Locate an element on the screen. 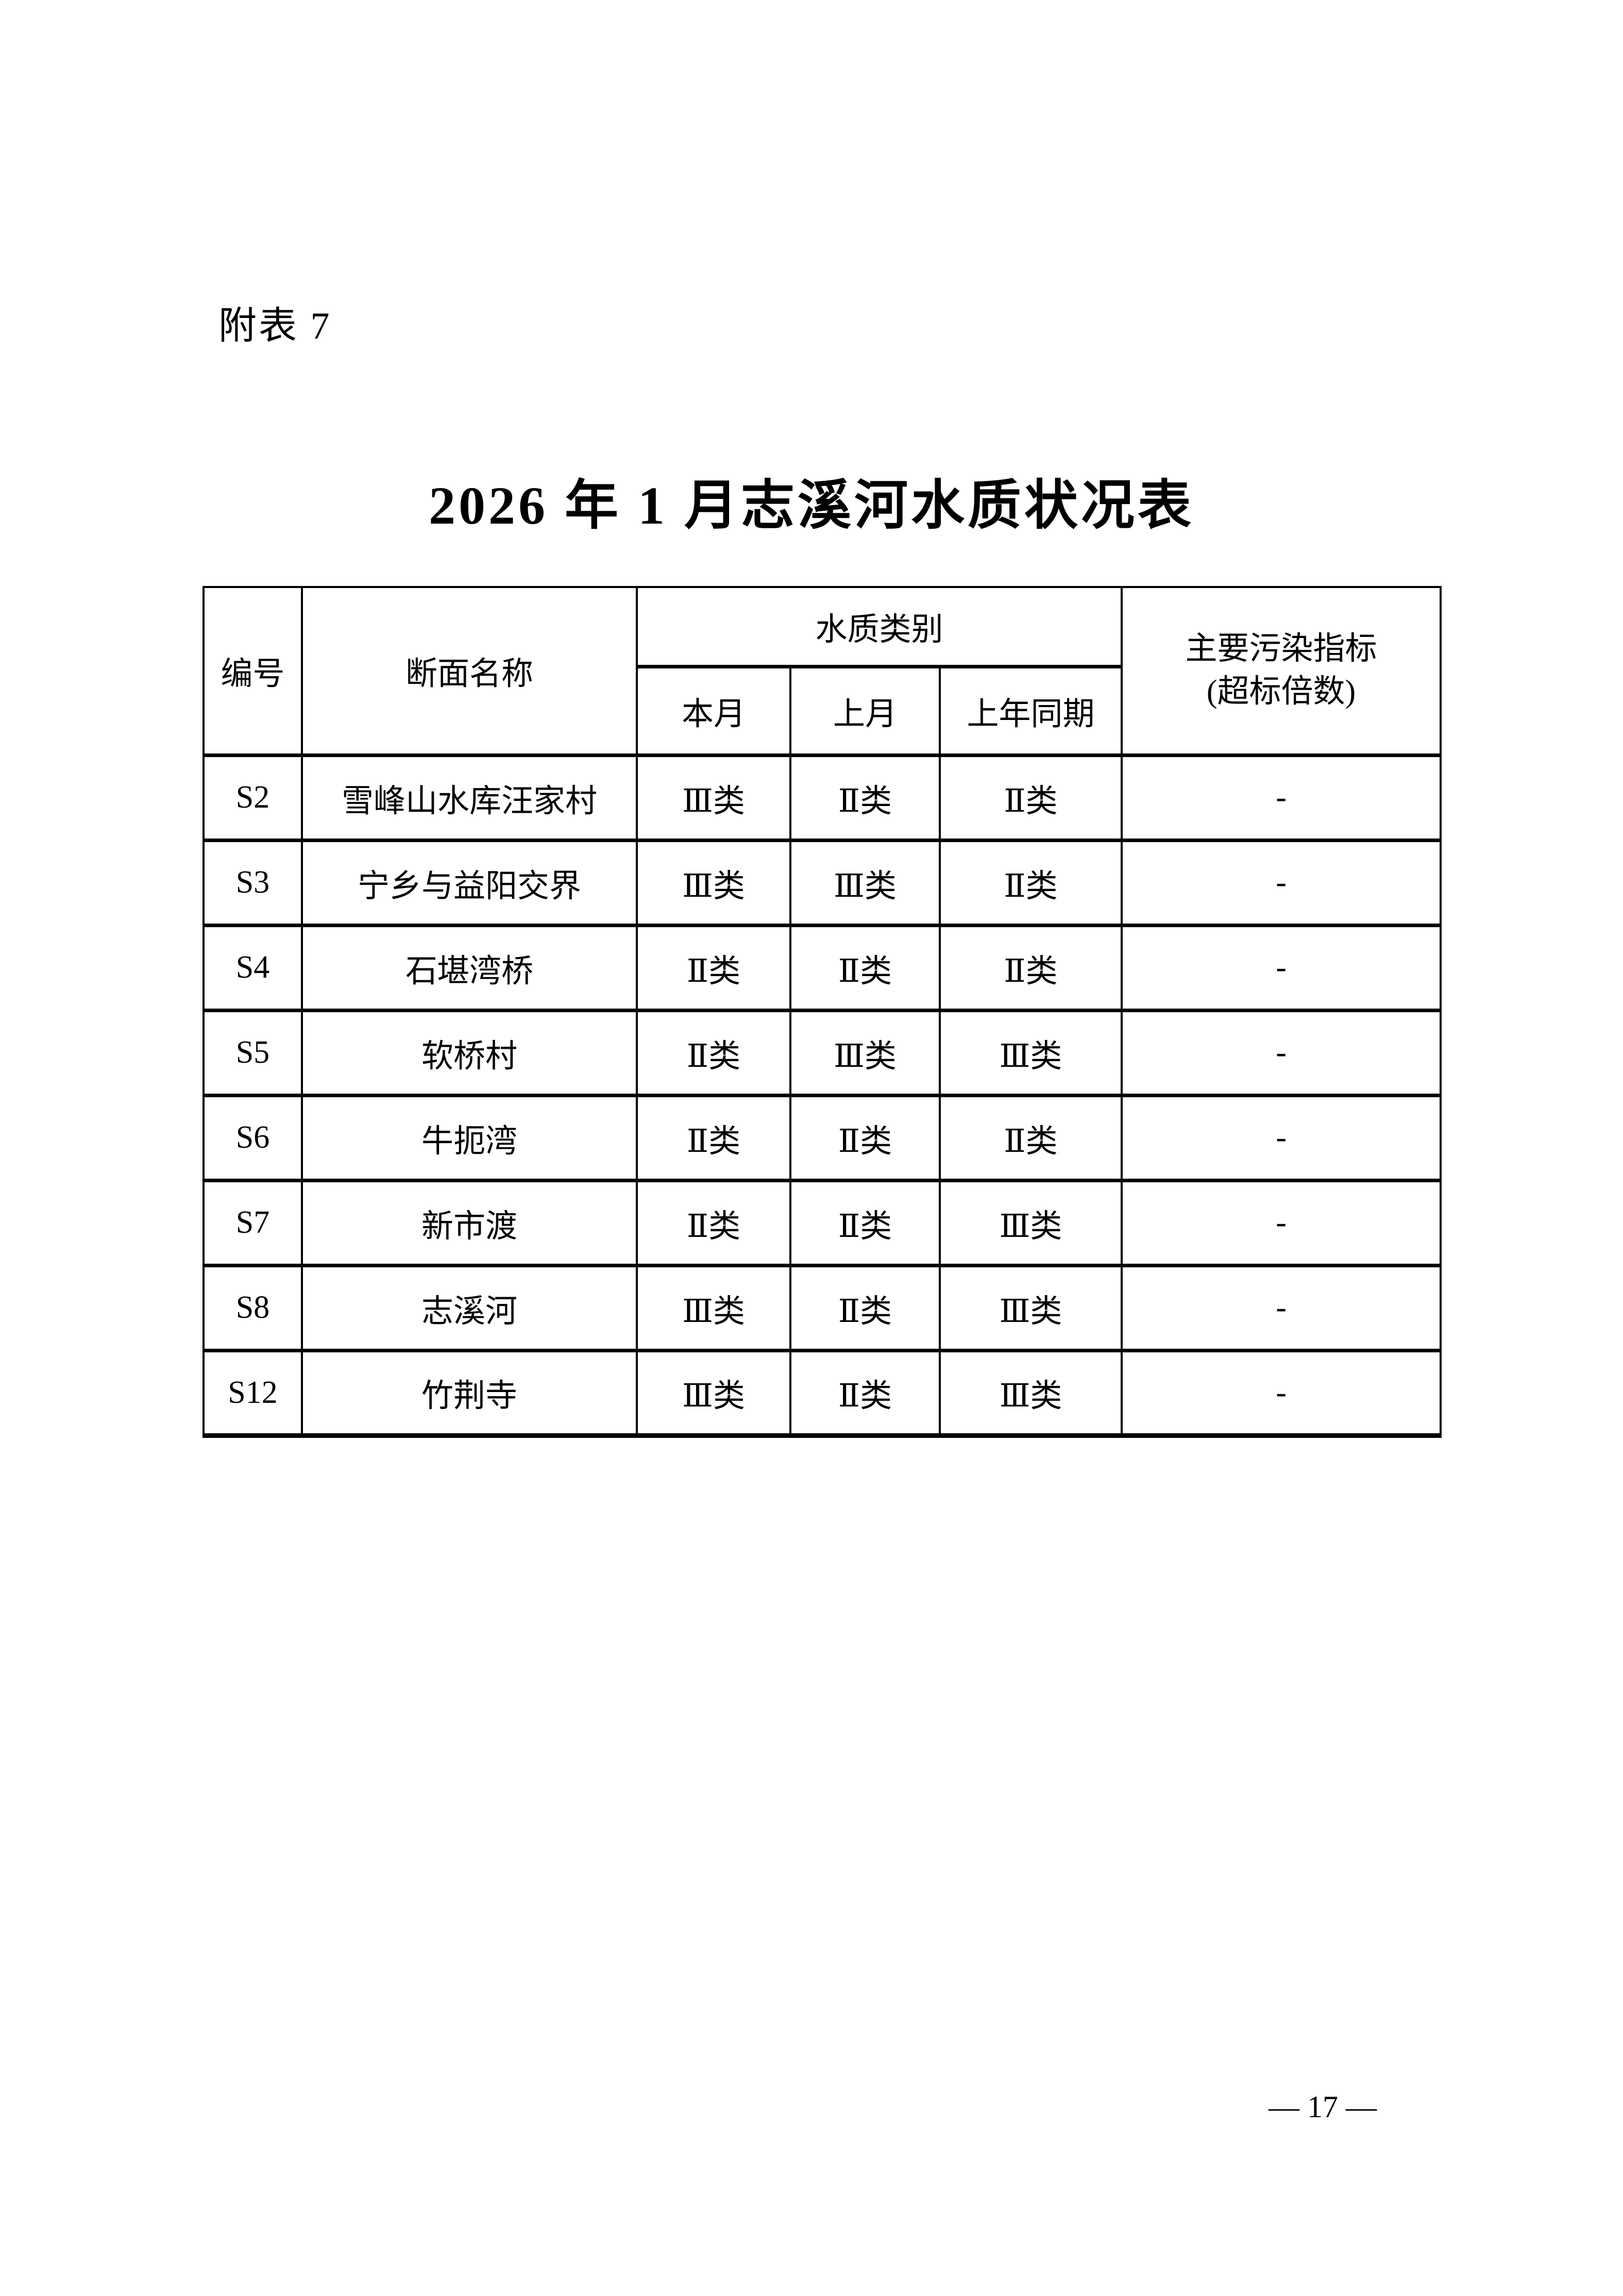 This screenshot has width=1623, height=2296. row-id: S4 is located at coordinates (253, 967).